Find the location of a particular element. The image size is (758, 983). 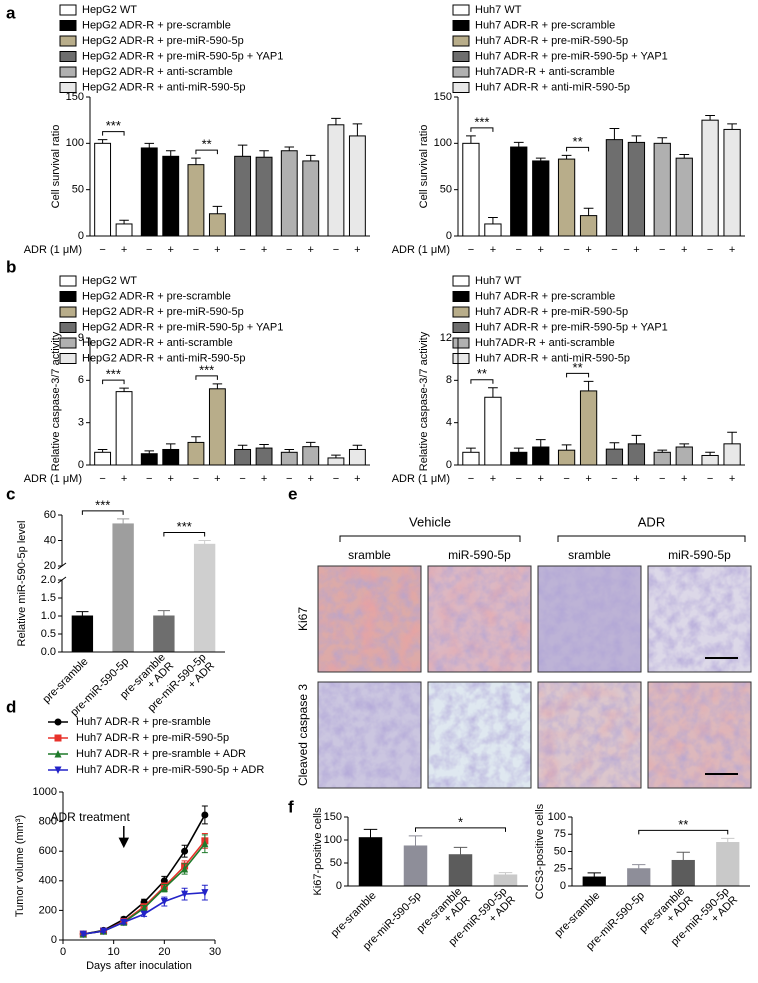

legend-label: Huh7ADR-R + anti-scramble is located at coordinates (545, 343).